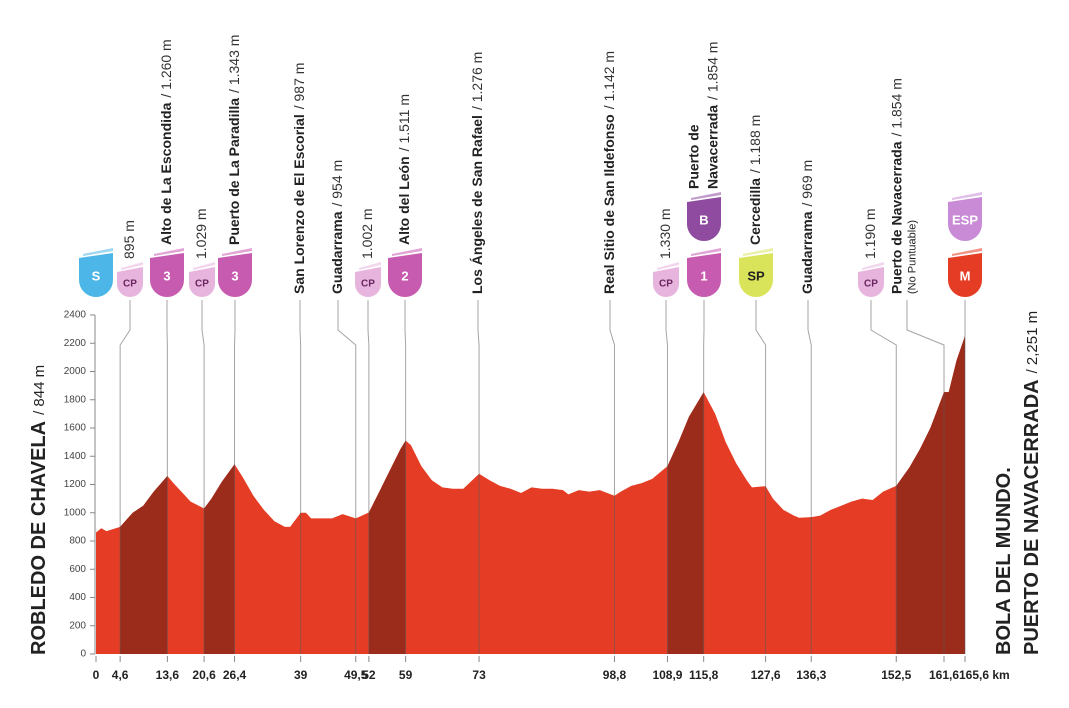 The width and height of the screenshot is (1069, 708). What do you see at coordinates (77, 597) in the screenshot?
I see `y-tick-label: 400` at bounding box center [77, 597].